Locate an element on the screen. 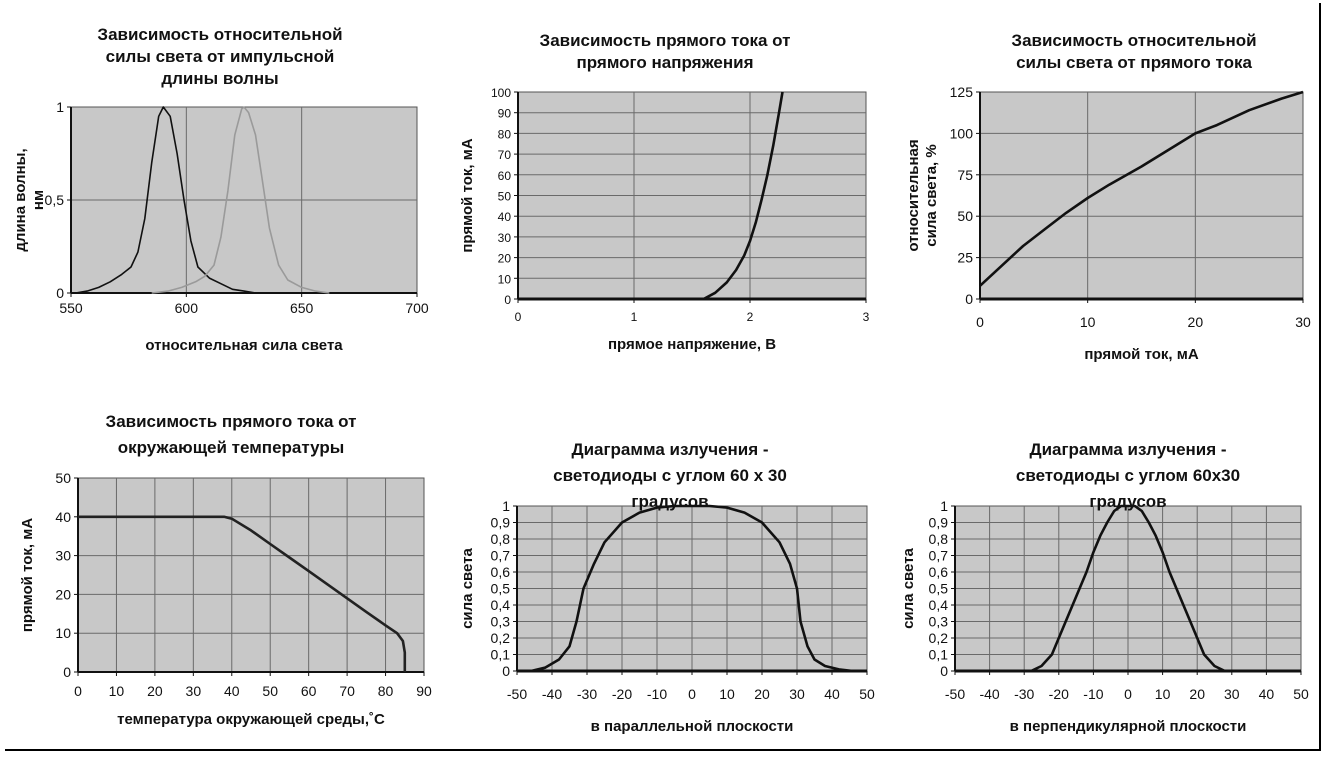 The width and height of the screenshot is (1333, 758). y-tick-label: 0,1 is located at coordinates (939, 655).